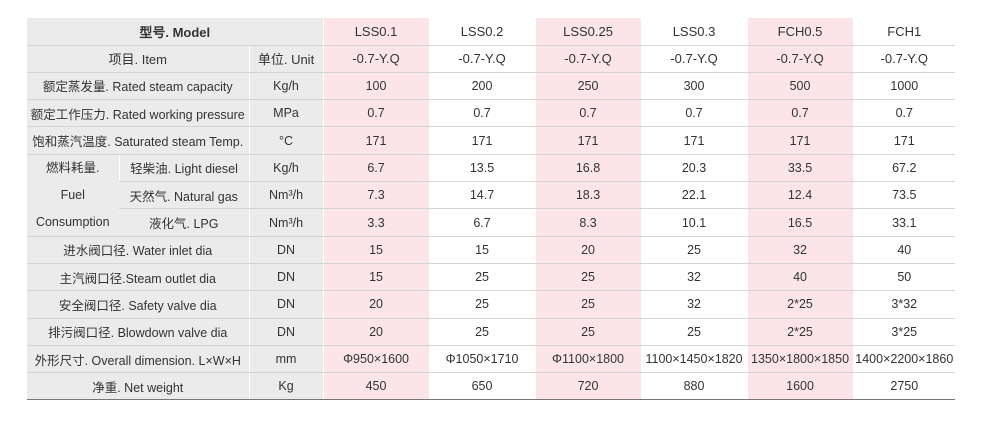 This screenshot has width=991, height=424. I want to click on value-cell: 1350×1800×1850, so click(800, 359).